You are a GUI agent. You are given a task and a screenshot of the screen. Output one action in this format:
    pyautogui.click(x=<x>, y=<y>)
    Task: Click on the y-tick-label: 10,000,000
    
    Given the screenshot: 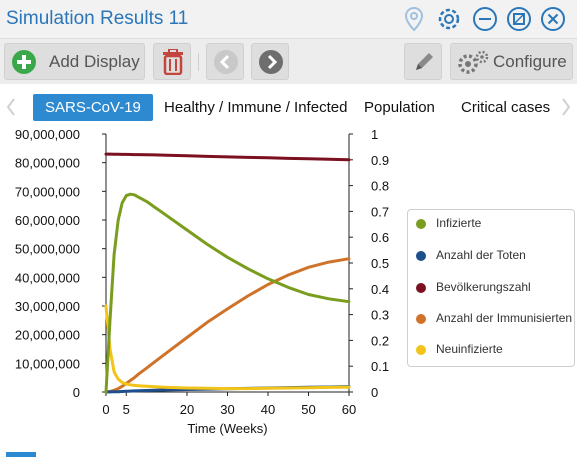 What is the action you would take?
    pyautogui.click(x=47, y=363)
    